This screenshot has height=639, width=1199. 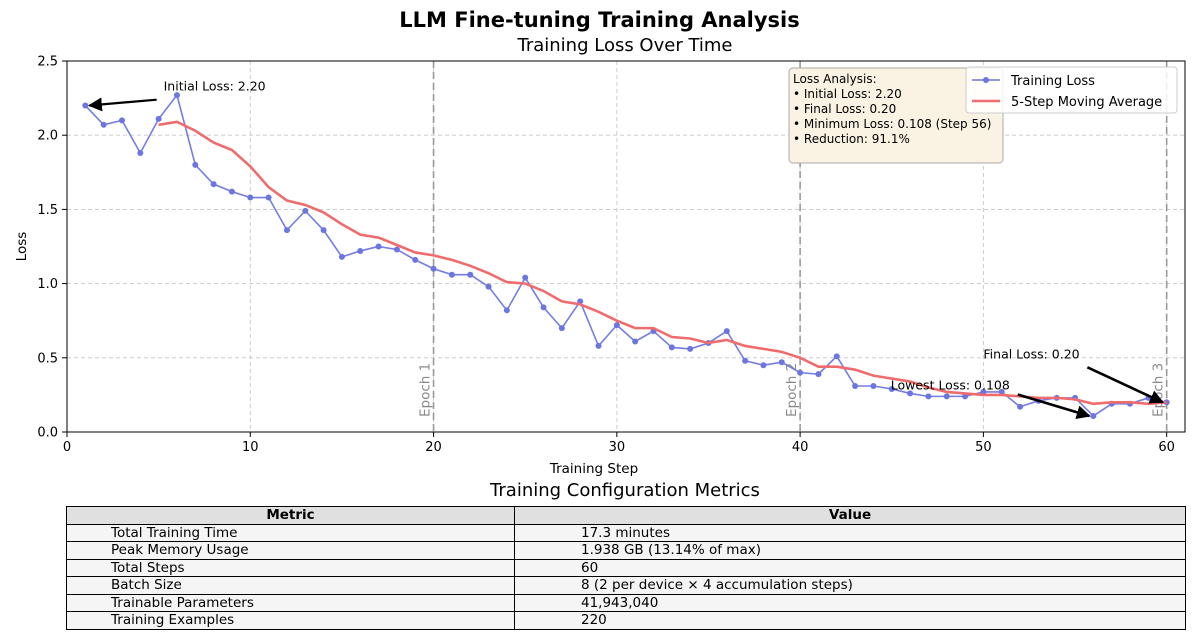 I want to click on table-row: Total Steps 60, so click(x=626, y=567).